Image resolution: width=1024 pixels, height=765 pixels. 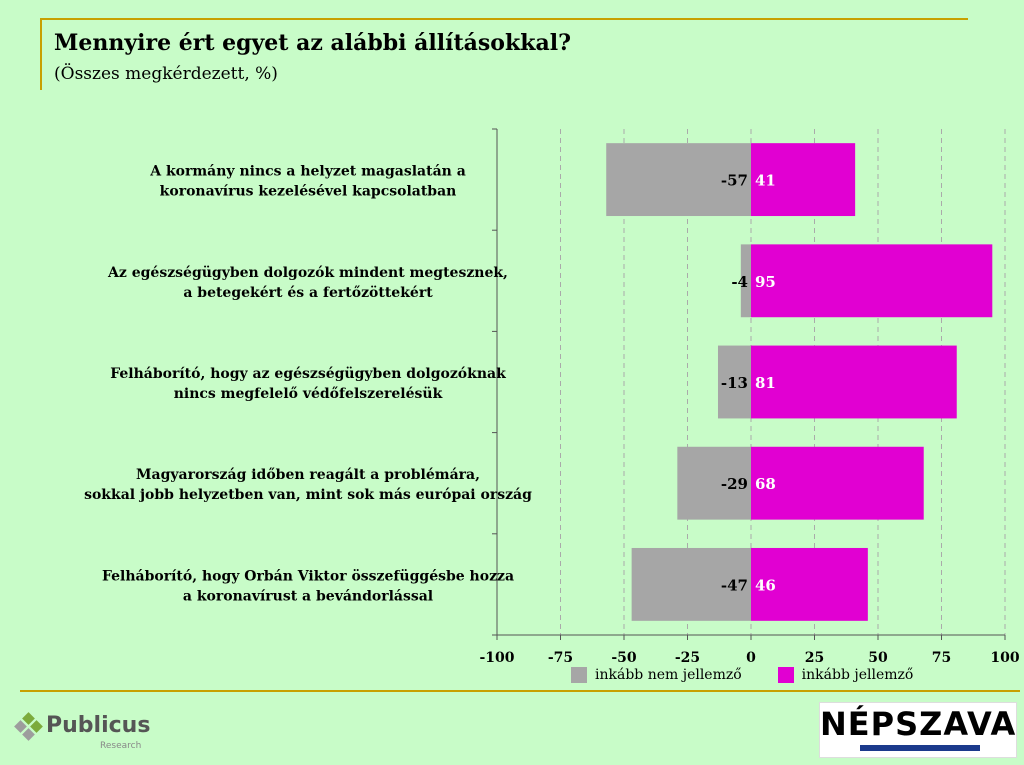 What do you see at coordinates (751, 658) in the screenshot?
I see `x-tick-label: 0` at bounding box center [751, 658].